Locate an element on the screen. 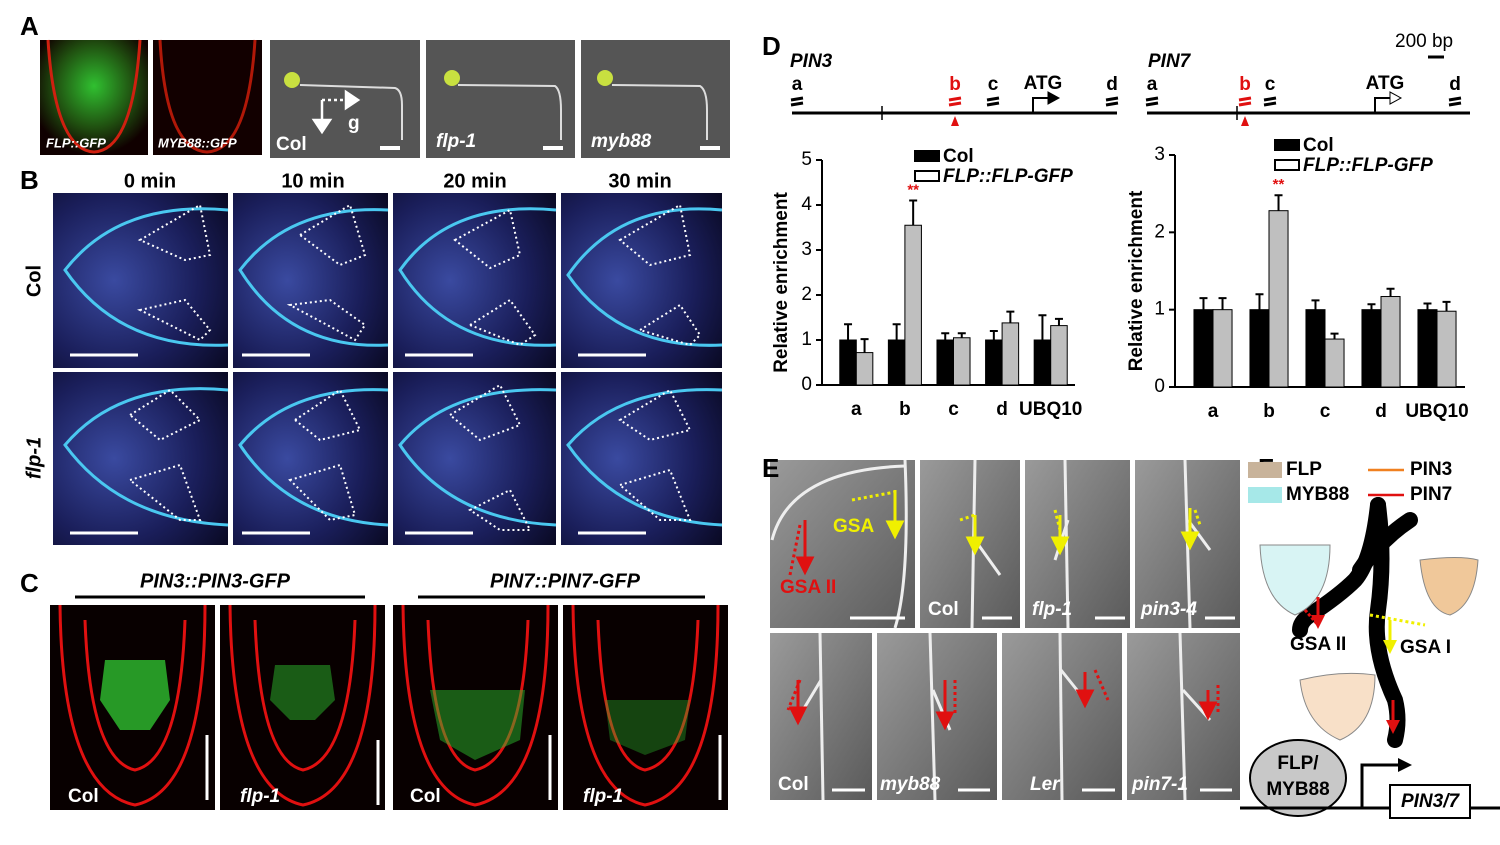 This screenshot has height=845, width=1500. label: MYB88::GFP is located at coordinates (197, 142).